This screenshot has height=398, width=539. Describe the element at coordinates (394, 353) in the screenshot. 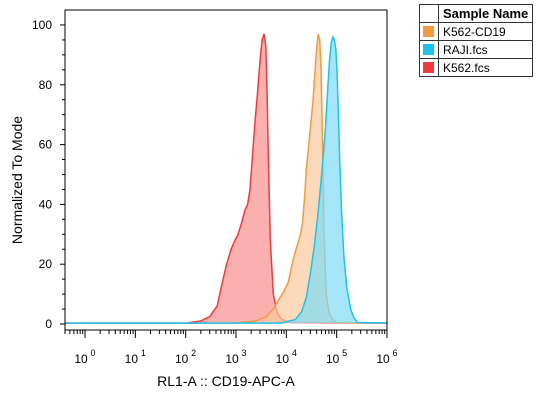

I see `x-tick-exponent: 6` at that location.